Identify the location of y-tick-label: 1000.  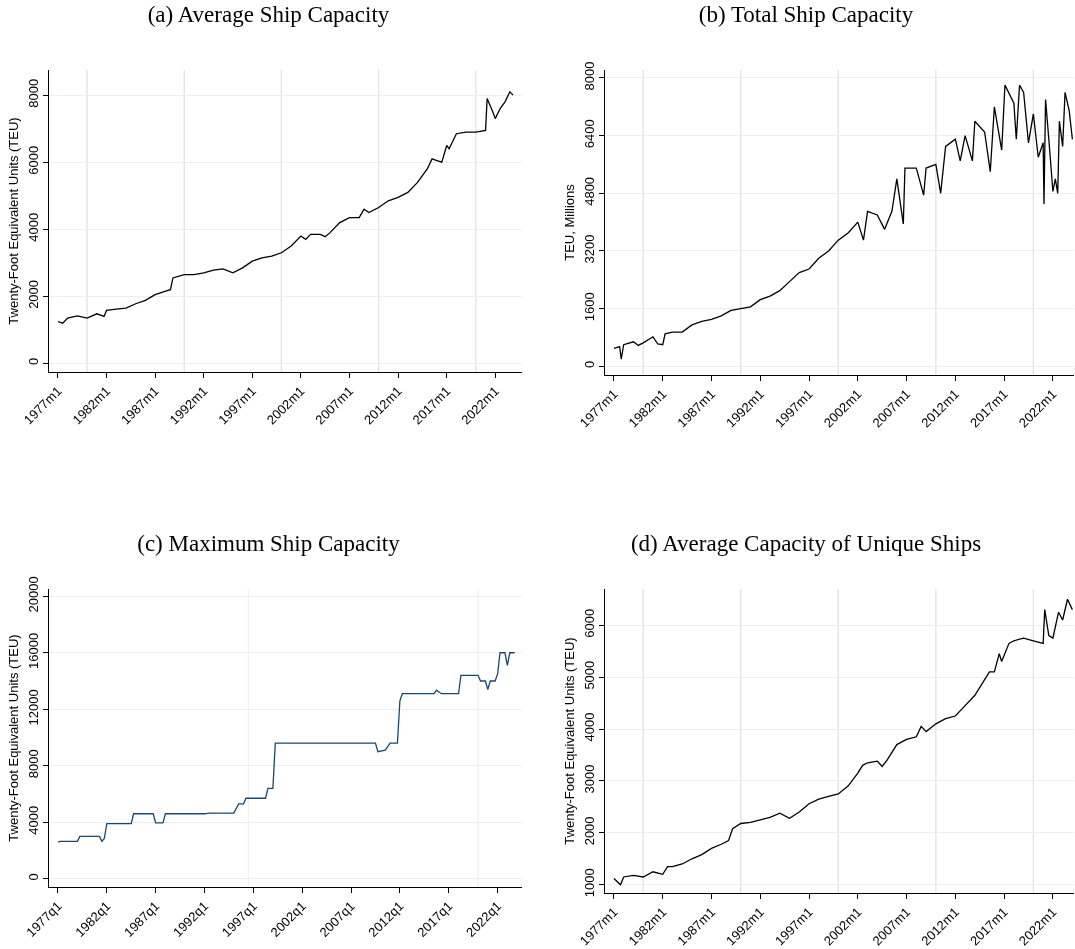
(589, 883).